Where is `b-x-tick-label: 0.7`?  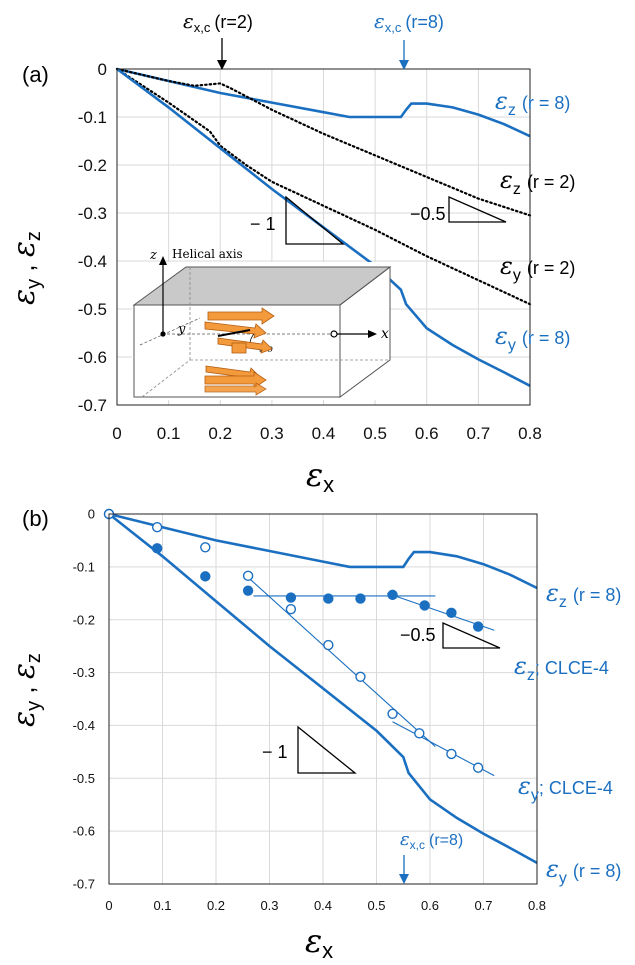
b-x-tick-label: 0.7 is located at coordinates (483, 905).